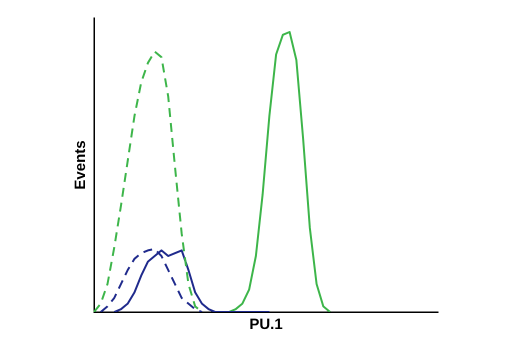  Describe the element at coordinates (81, 165) in the screenshot. I see `y-axis-title: Events` at that location.